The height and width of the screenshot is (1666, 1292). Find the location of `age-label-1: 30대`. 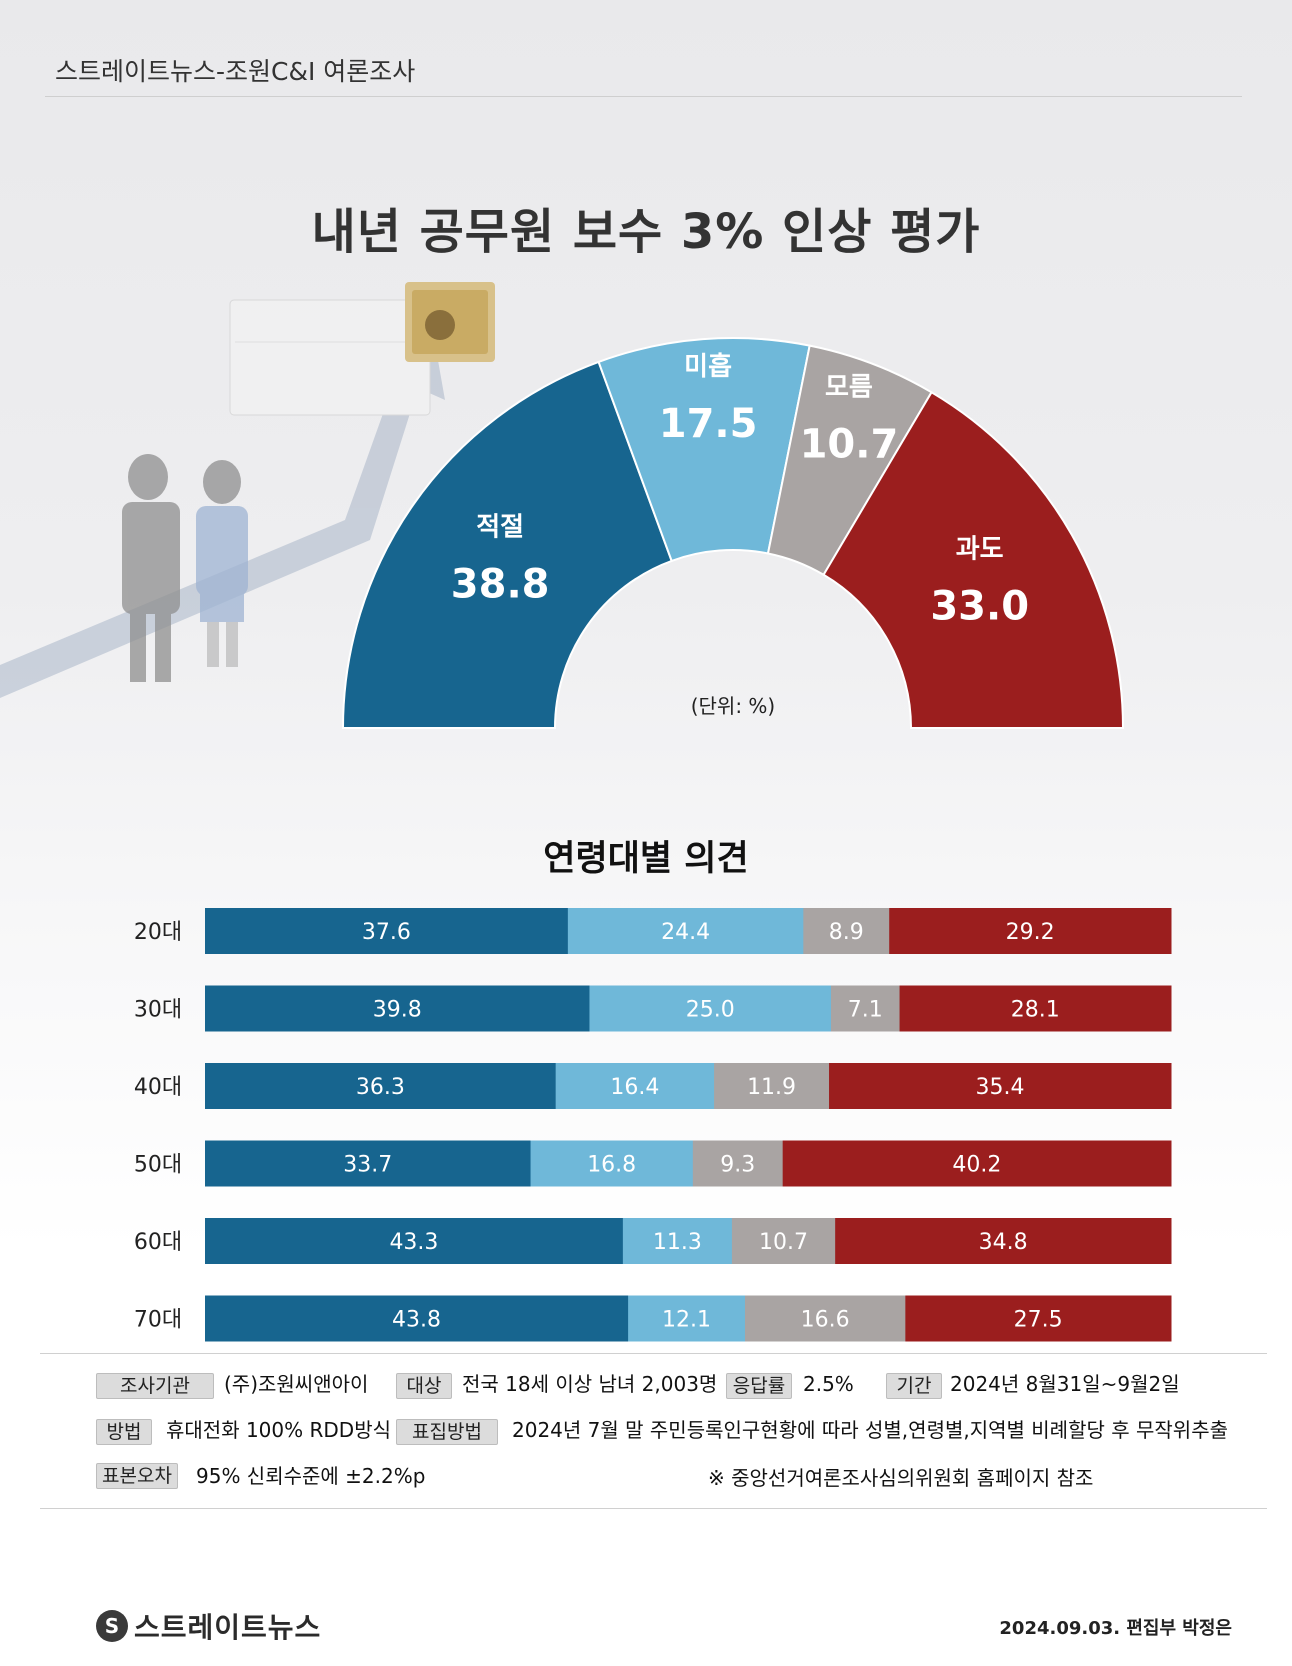

age-label-1: 30대 is located at coordinates (158, 1010).